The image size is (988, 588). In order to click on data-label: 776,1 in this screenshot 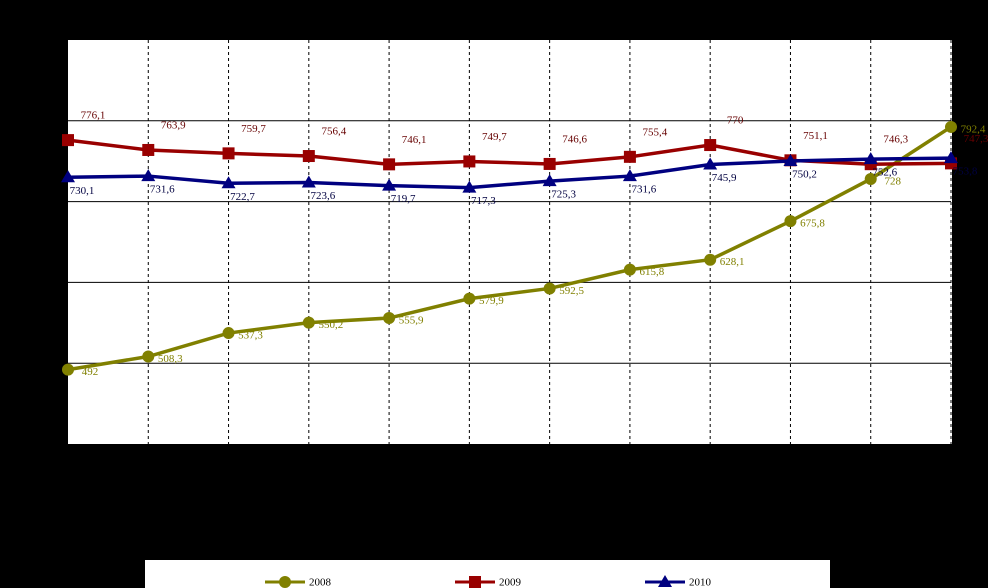, I will do `click(93, 116)`.